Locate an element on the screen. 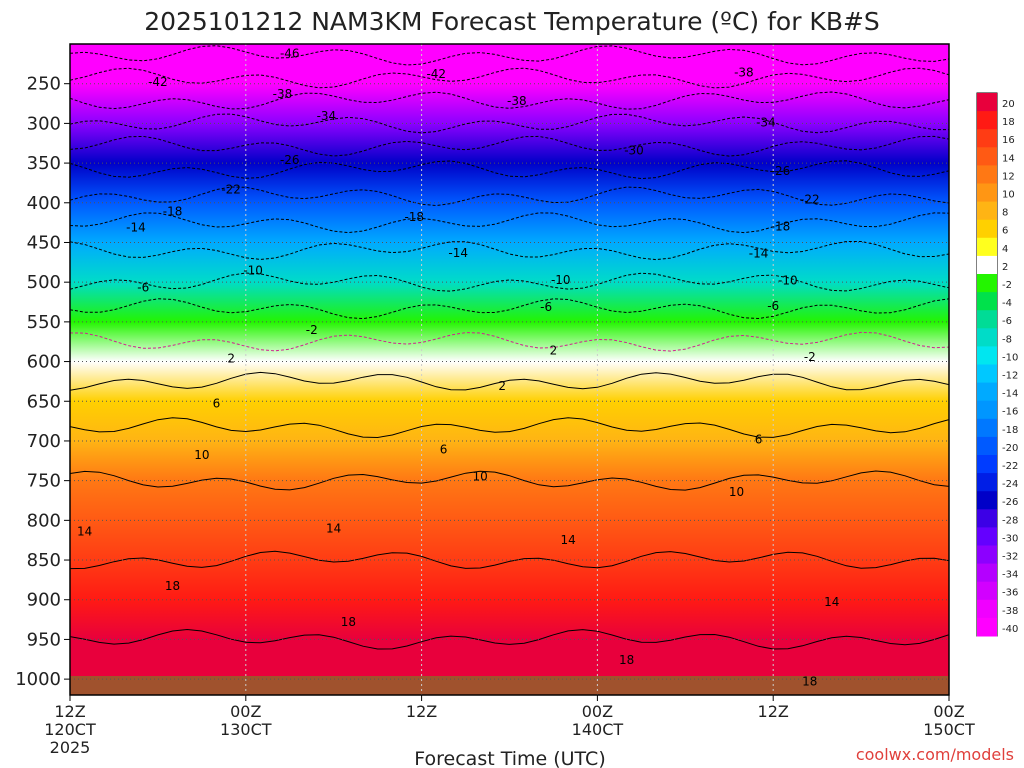  colorbar-label: -18 is located at coordinates (1010, 430).